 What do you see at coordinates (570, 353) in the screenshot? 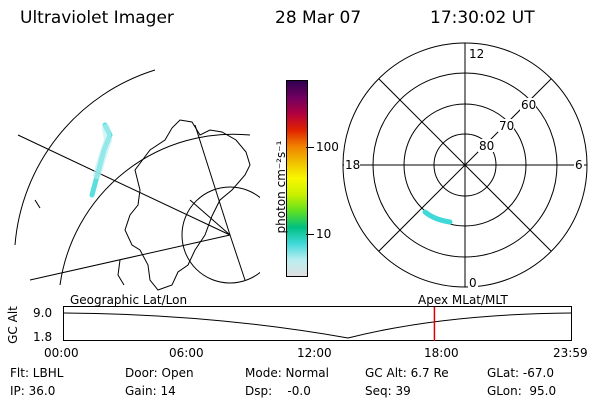
I see `time-tick-2359: 23:59` at bounding box center [570, 353].